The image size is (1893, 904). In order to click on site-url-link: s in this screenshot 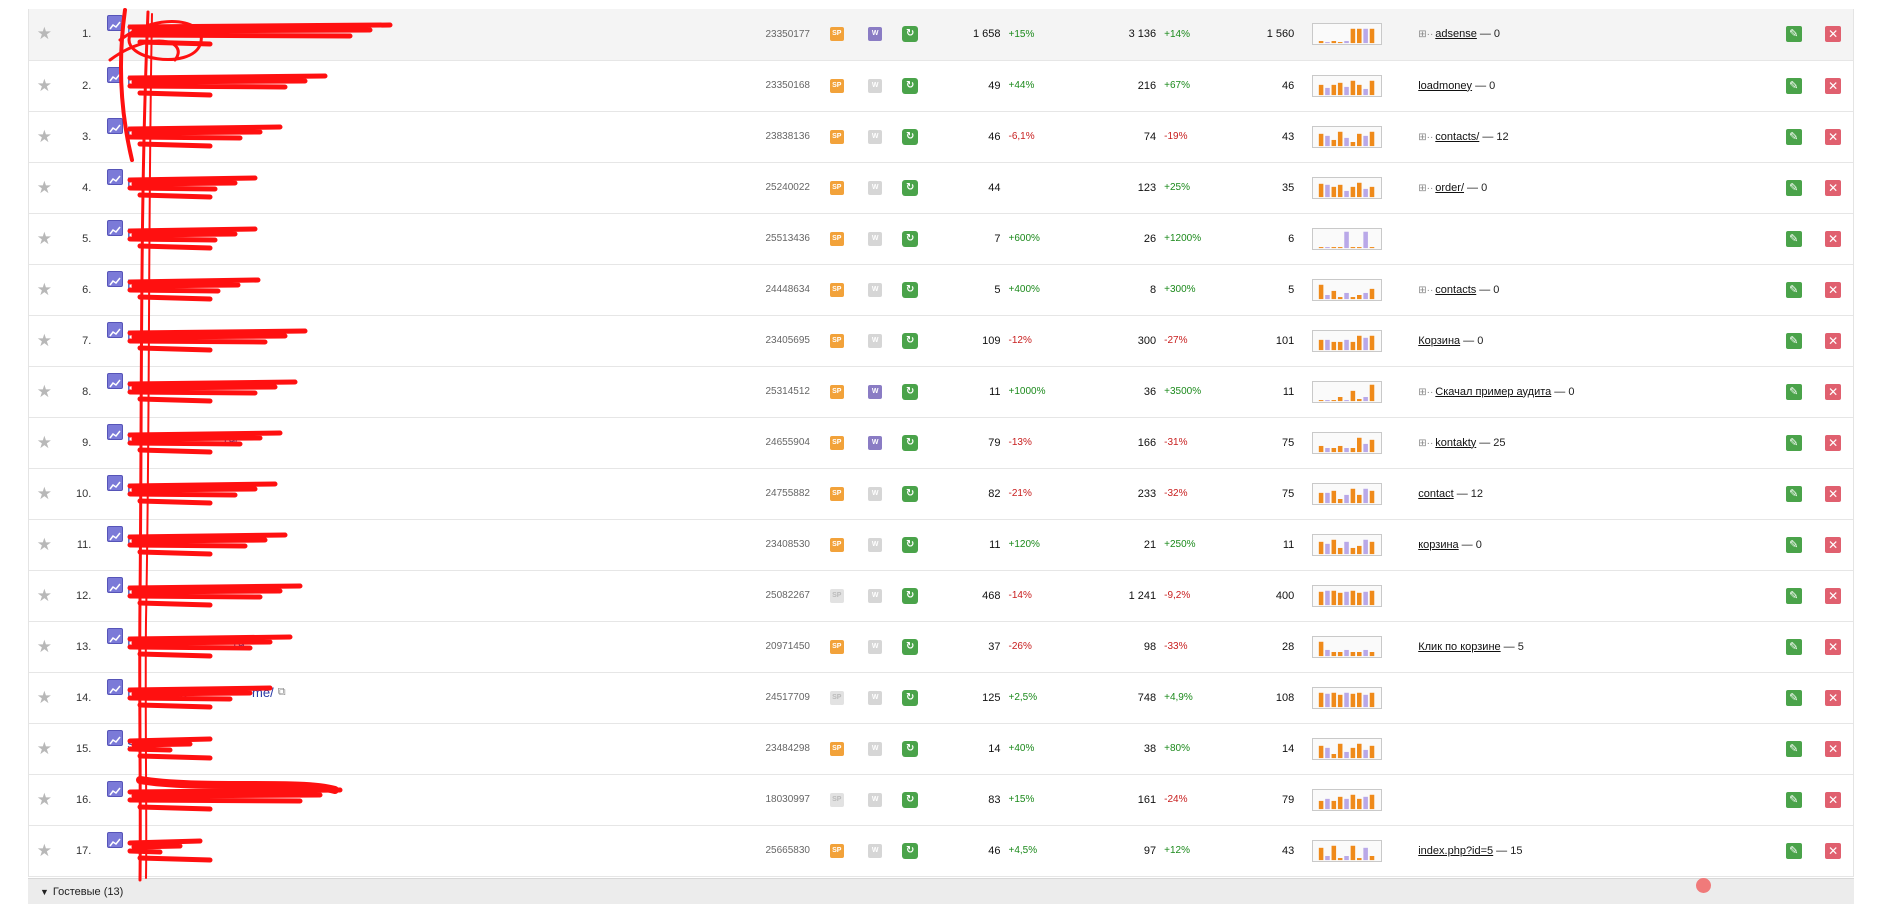, I will do `click(130, 743)`.